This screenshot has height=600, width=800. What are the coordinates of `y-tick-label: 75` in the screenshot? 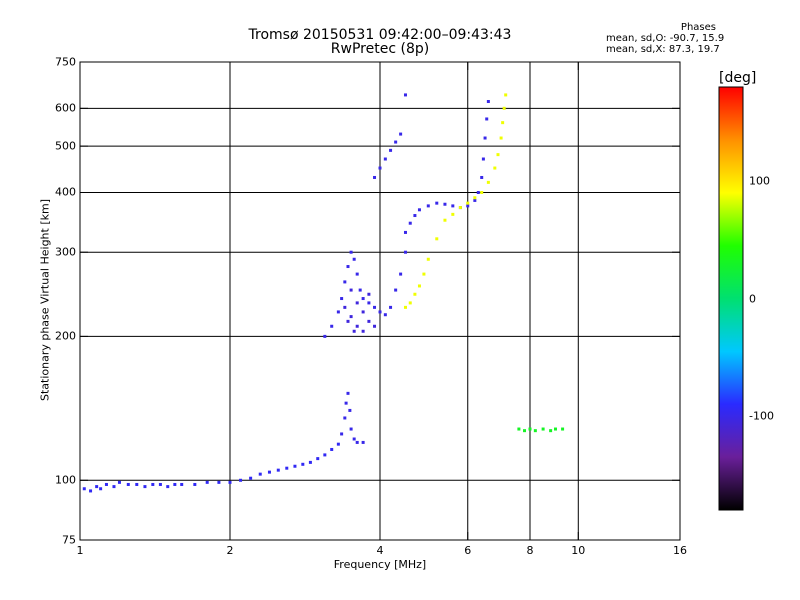 It's located at (69, 540).